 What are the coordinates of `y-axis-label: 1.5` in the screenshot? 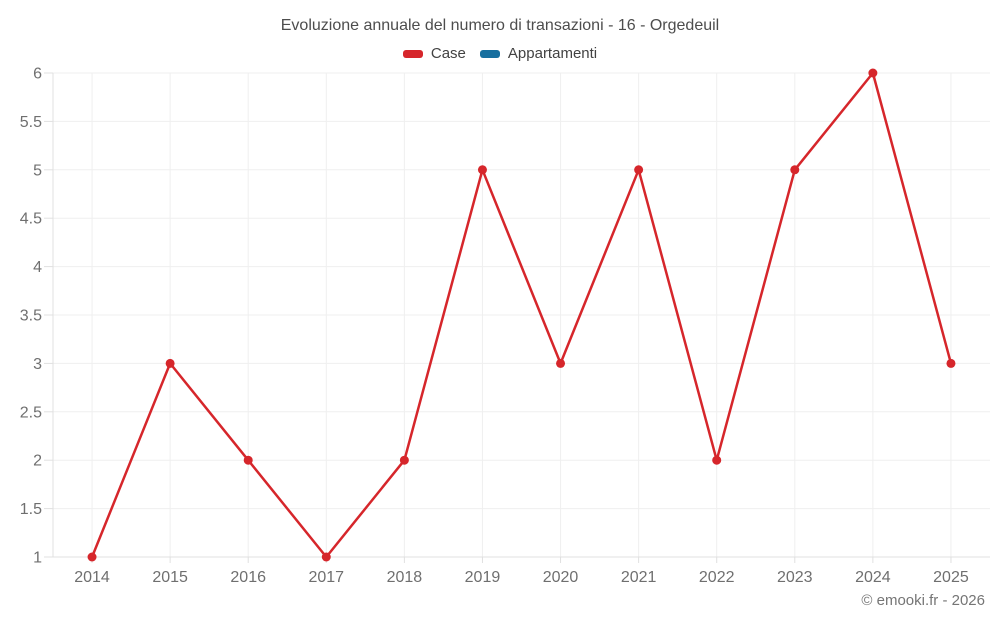 It's located at (31, 509).